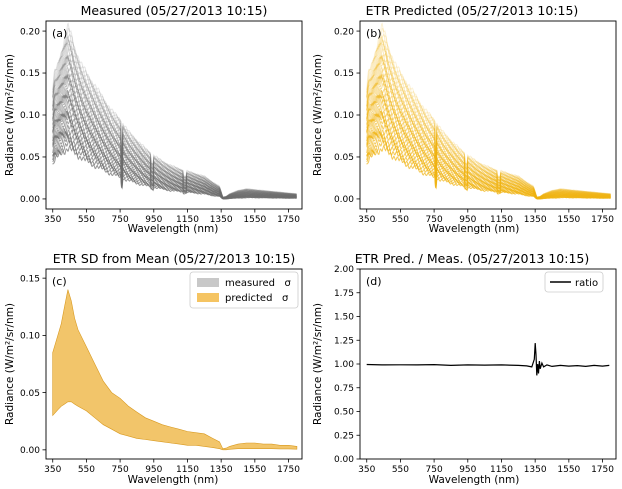 This screenshot has height=489, width=622. What do you see at coordinates (374, 33) in the screenshot?
I see `panel-b-tag: (b)` at bounding box center [374, 33].